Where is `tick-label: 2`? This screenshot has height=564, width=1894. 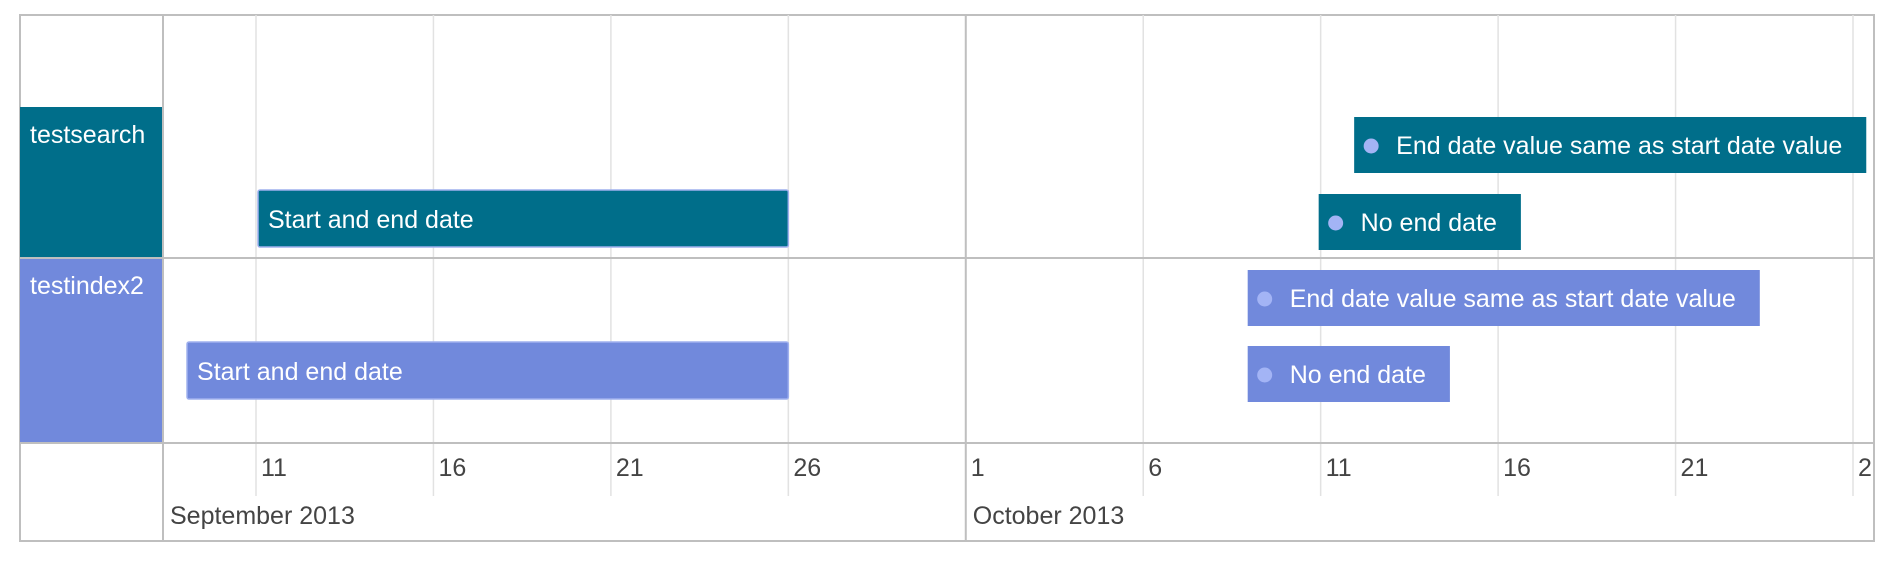
tick-label: 2 is located at coordinates (1865, 468).